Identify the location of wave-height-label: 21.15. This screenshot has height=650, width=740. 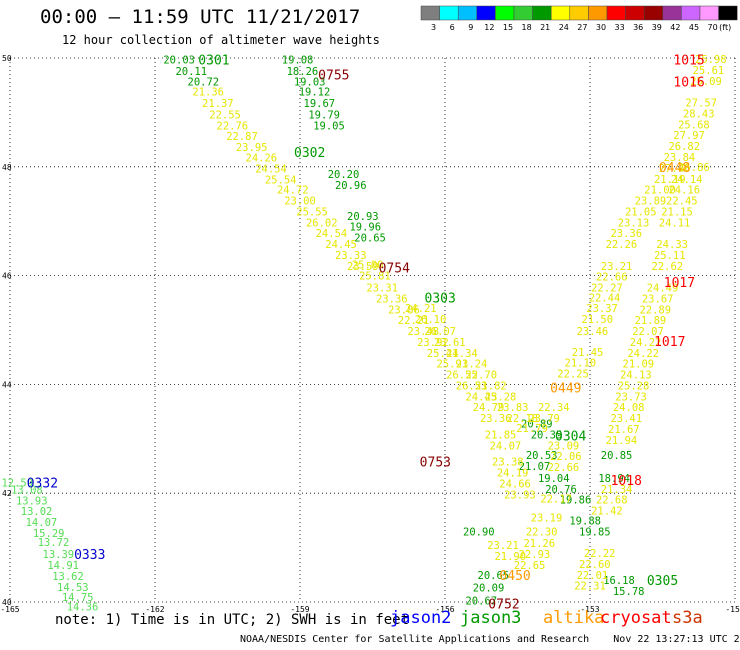
(677, 212).